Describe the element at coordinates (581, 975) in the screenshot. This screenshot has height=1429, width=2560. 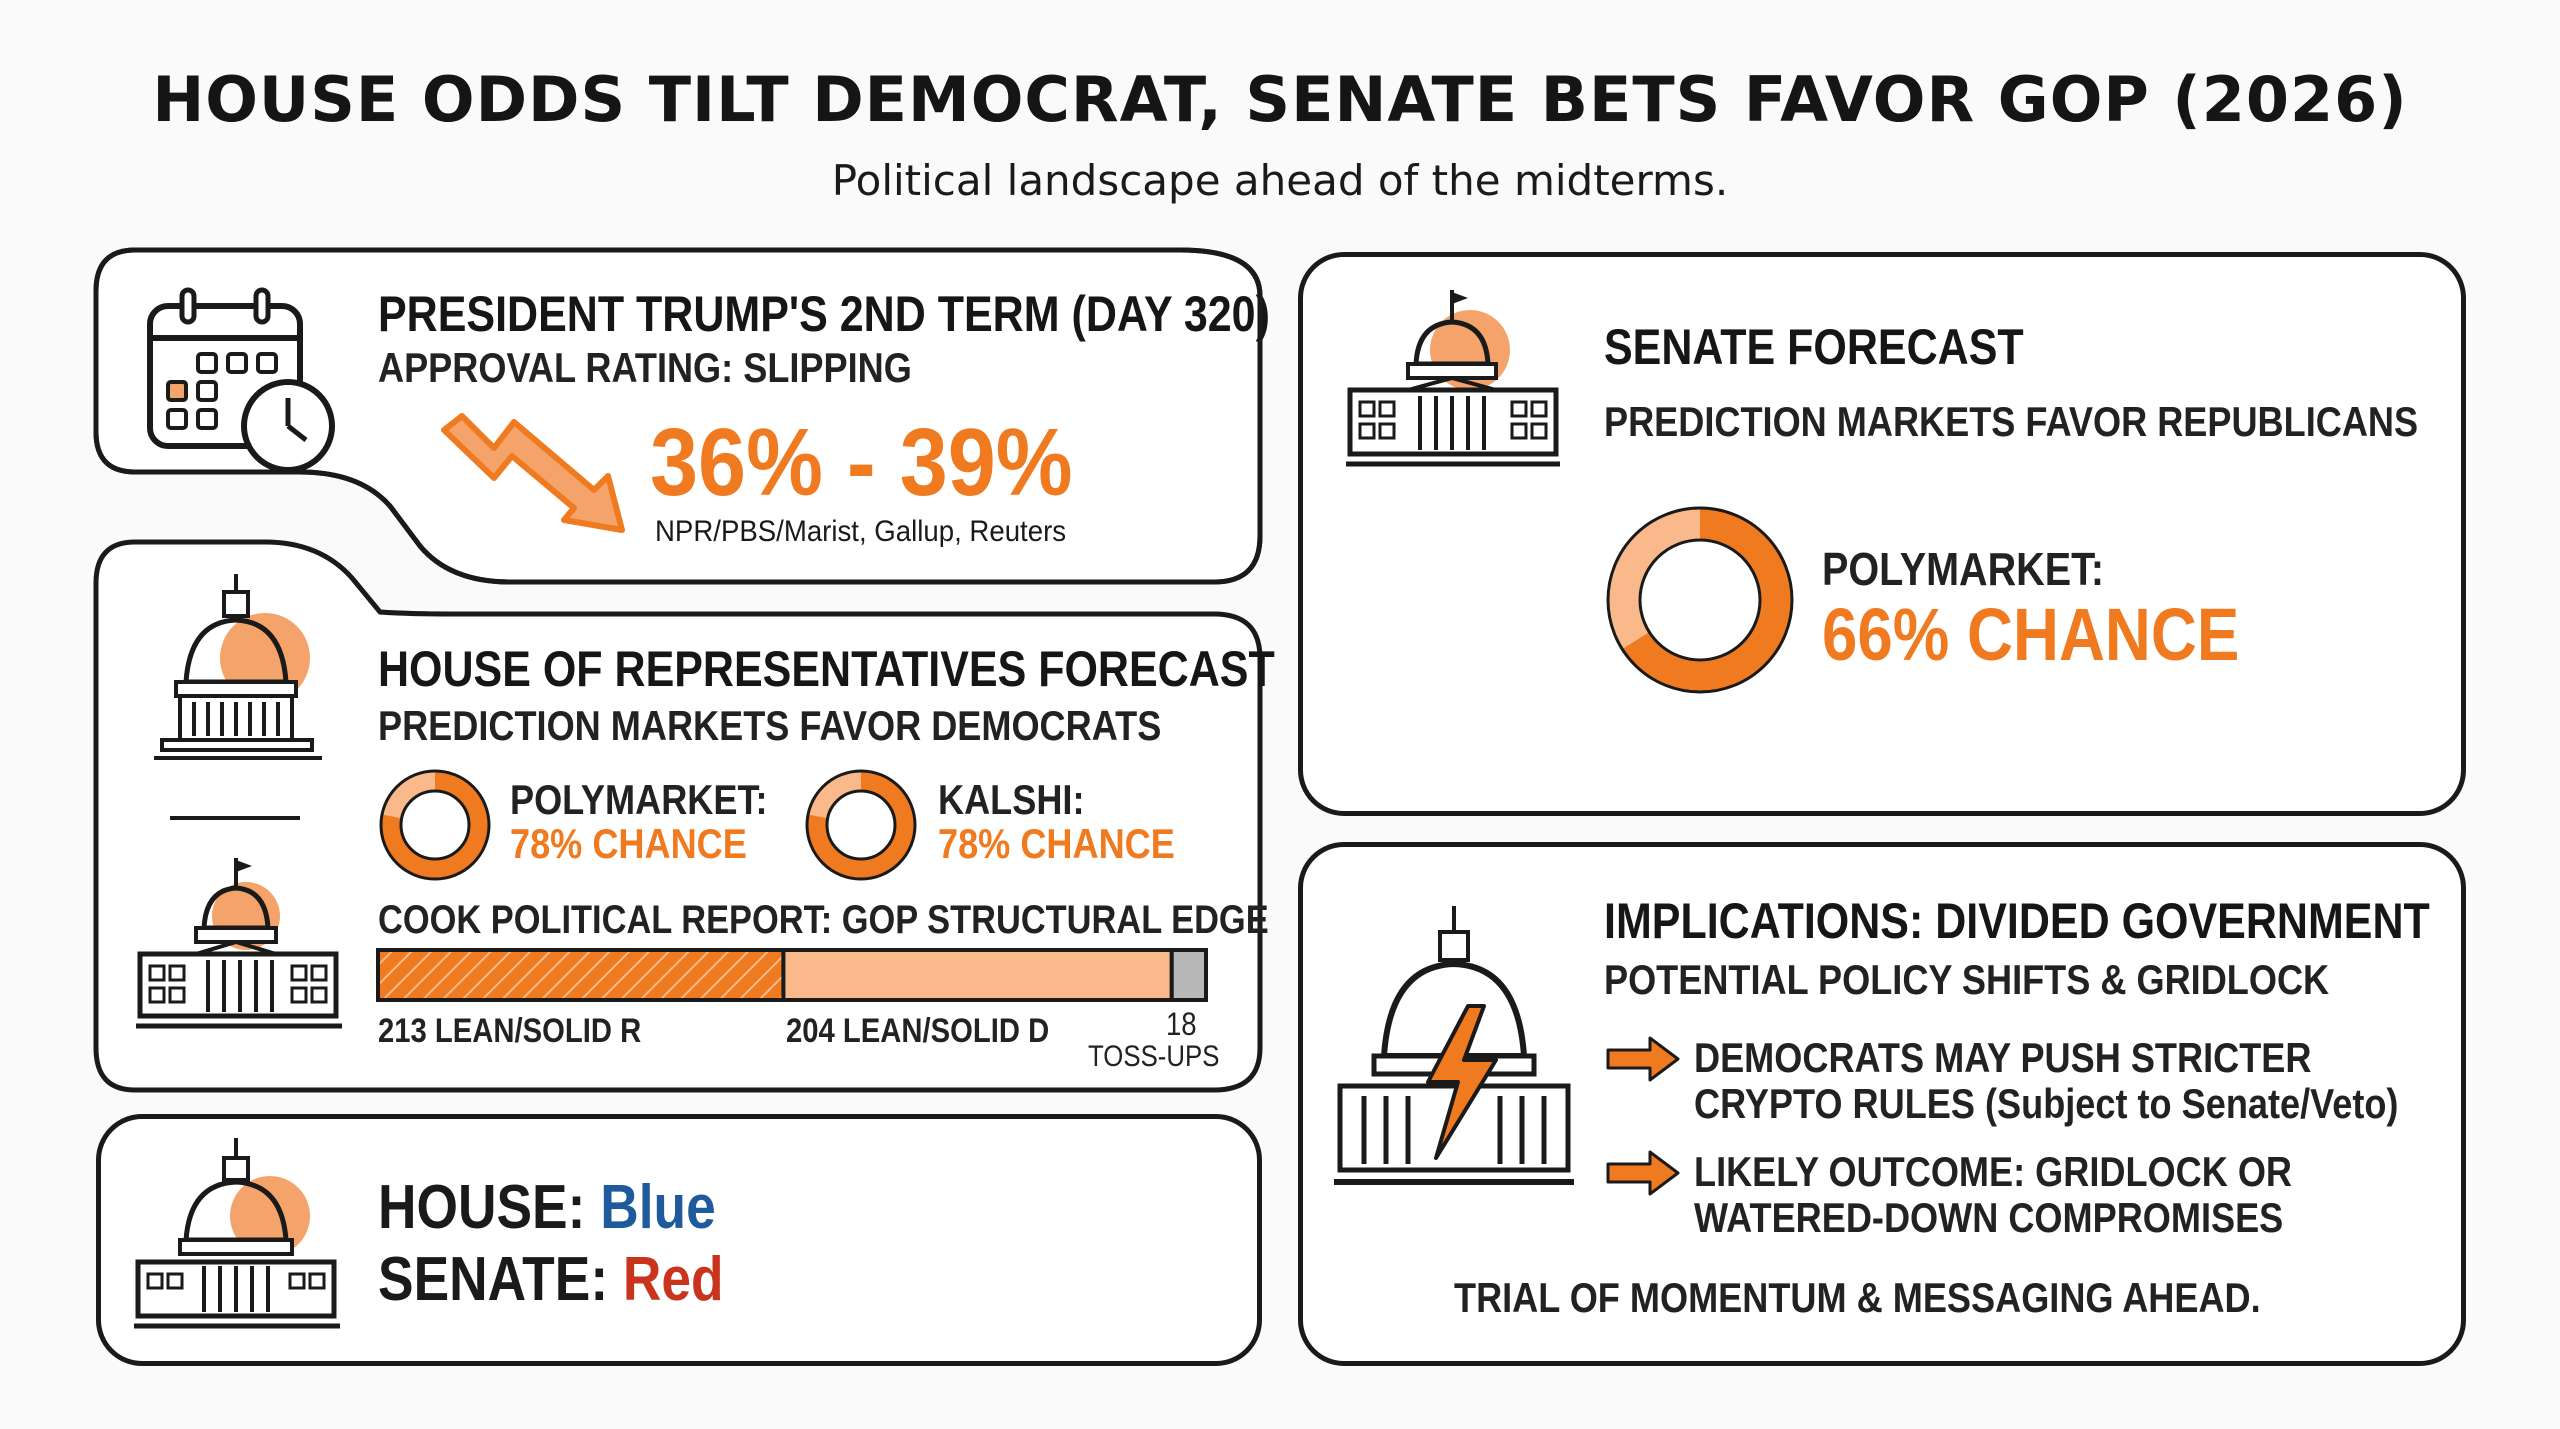
I see `bar-segment-r` at that location.